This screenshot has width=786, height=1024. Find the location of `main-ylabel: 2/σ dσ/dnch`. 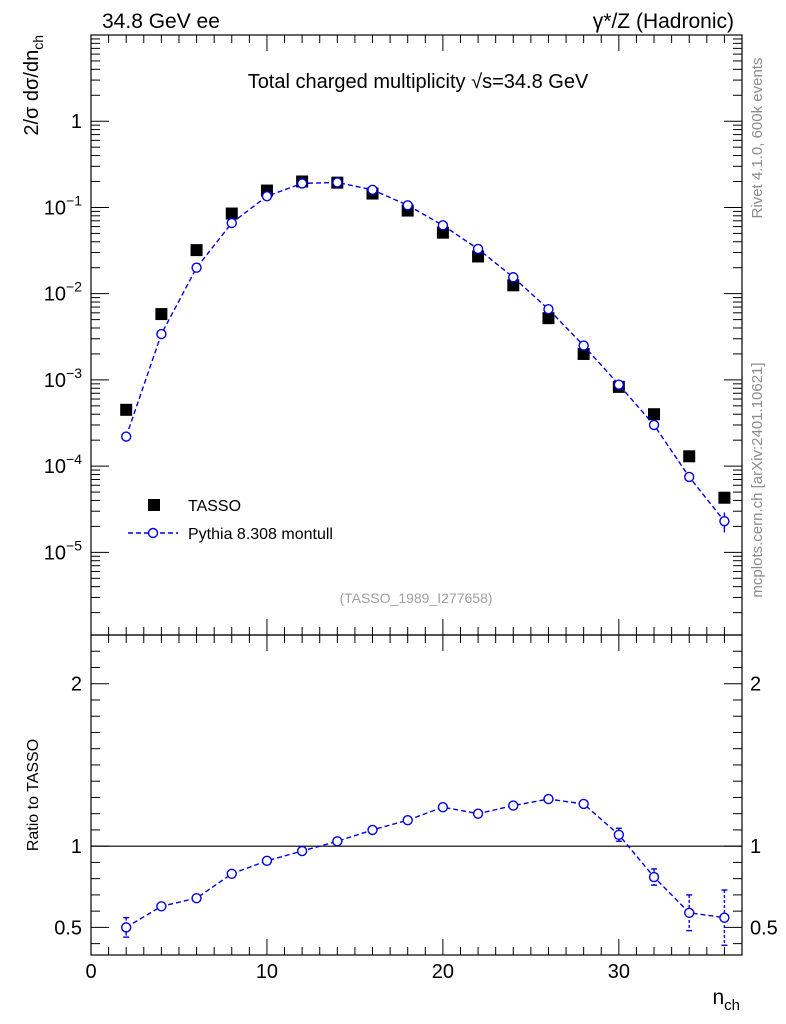

main-ylabel: 2/σ dσ/dnch is located at coordinates (33, 85).